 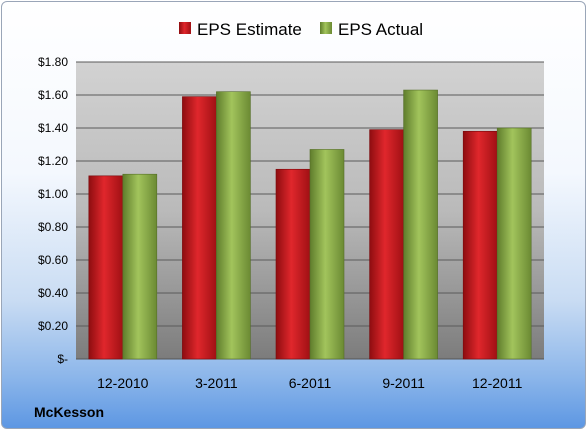 What do you see at coordinates (53, 293) in the screenshot?
I see `y-tick-label: $0.40` at bounding box center [53, 293].